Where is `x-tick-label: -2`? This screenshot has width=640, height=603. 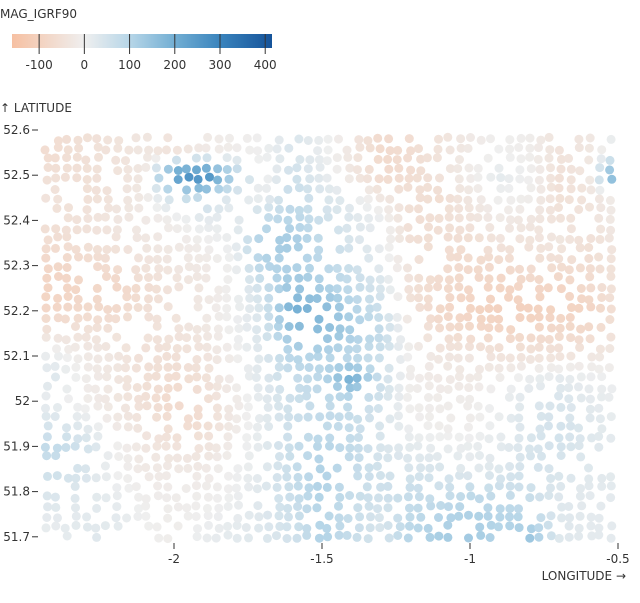
x-tick-label: -2 is located at coordinates (174, 559).